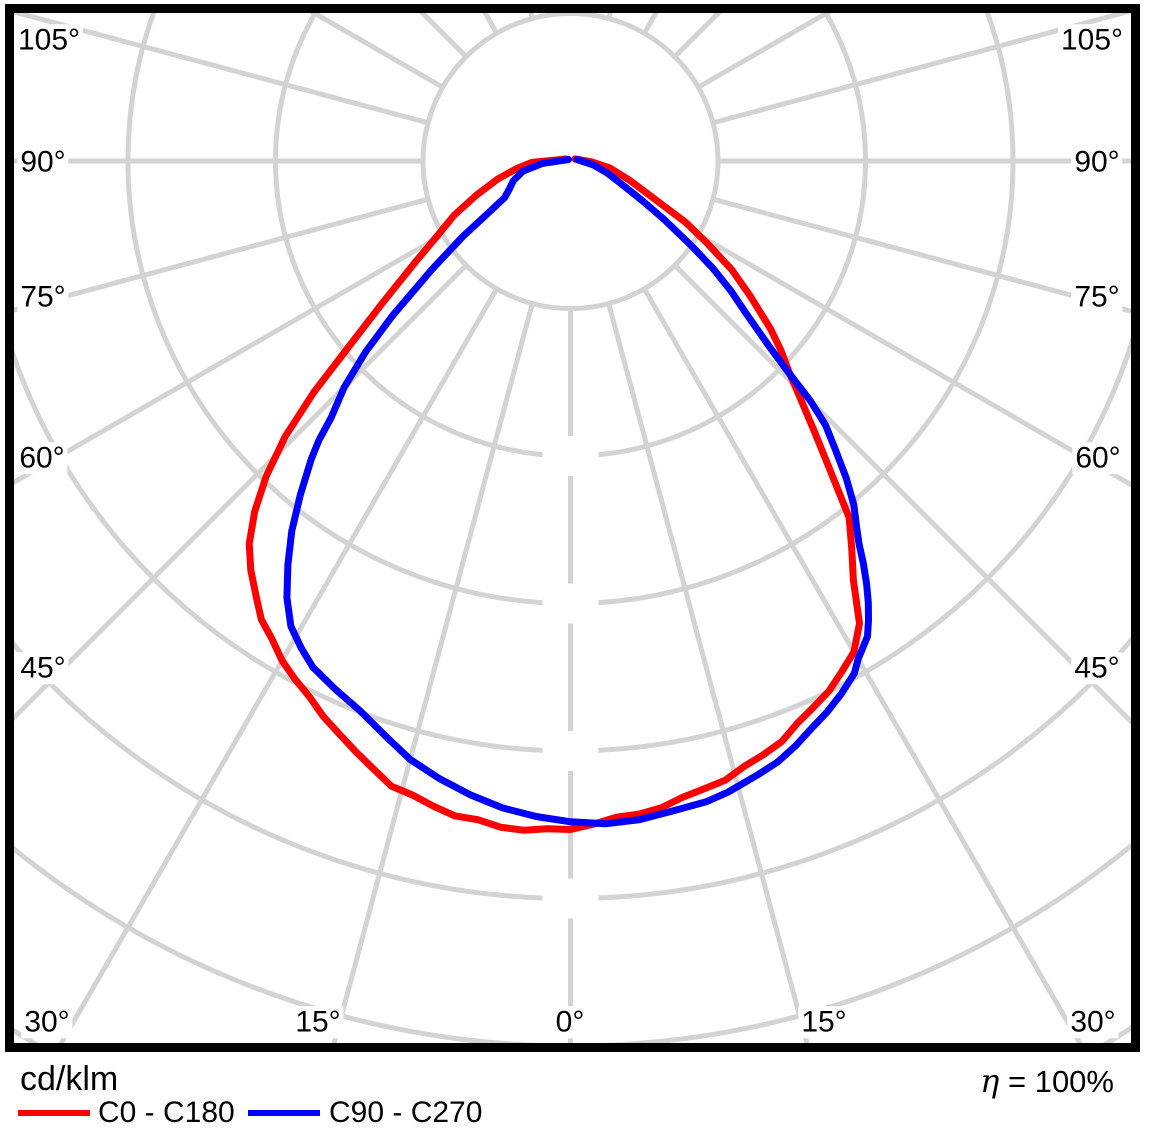  I want to click on angle-label-left-75: 75°, so click(43, 297).